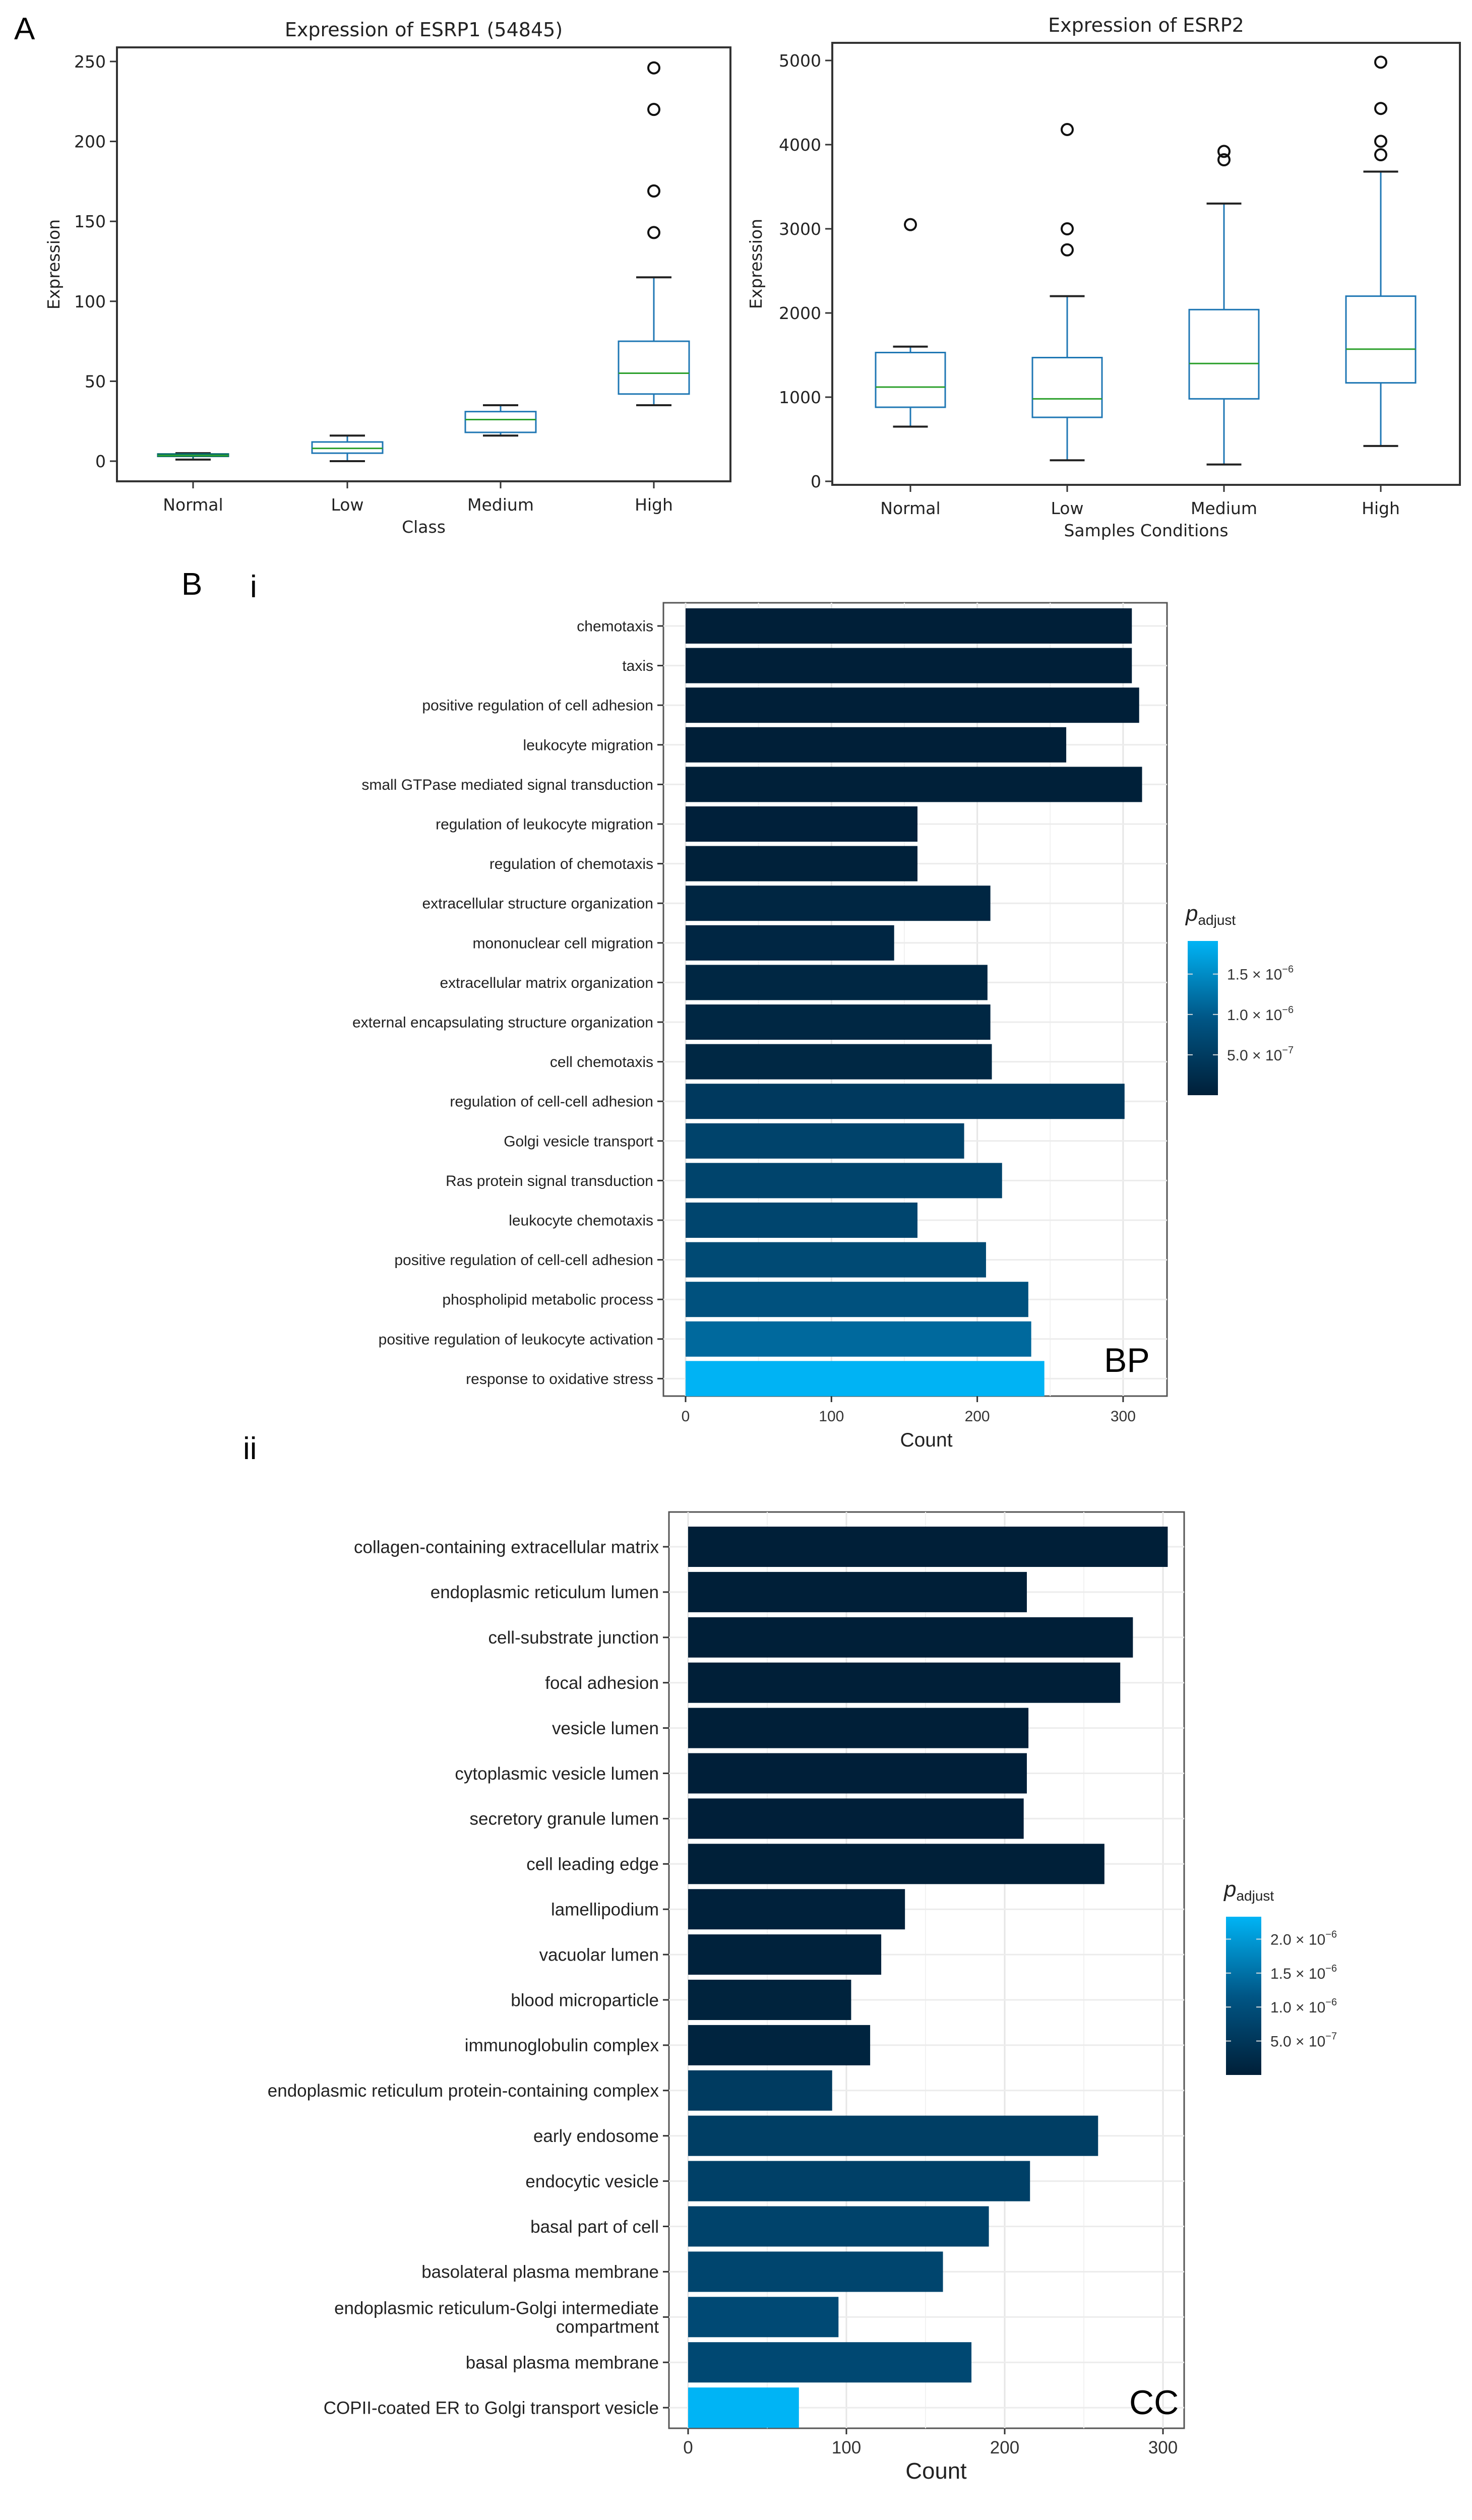 The width and height of the screenshot is (1472, 2520). I want to click on panel-label-b: B, so click(192, 584).